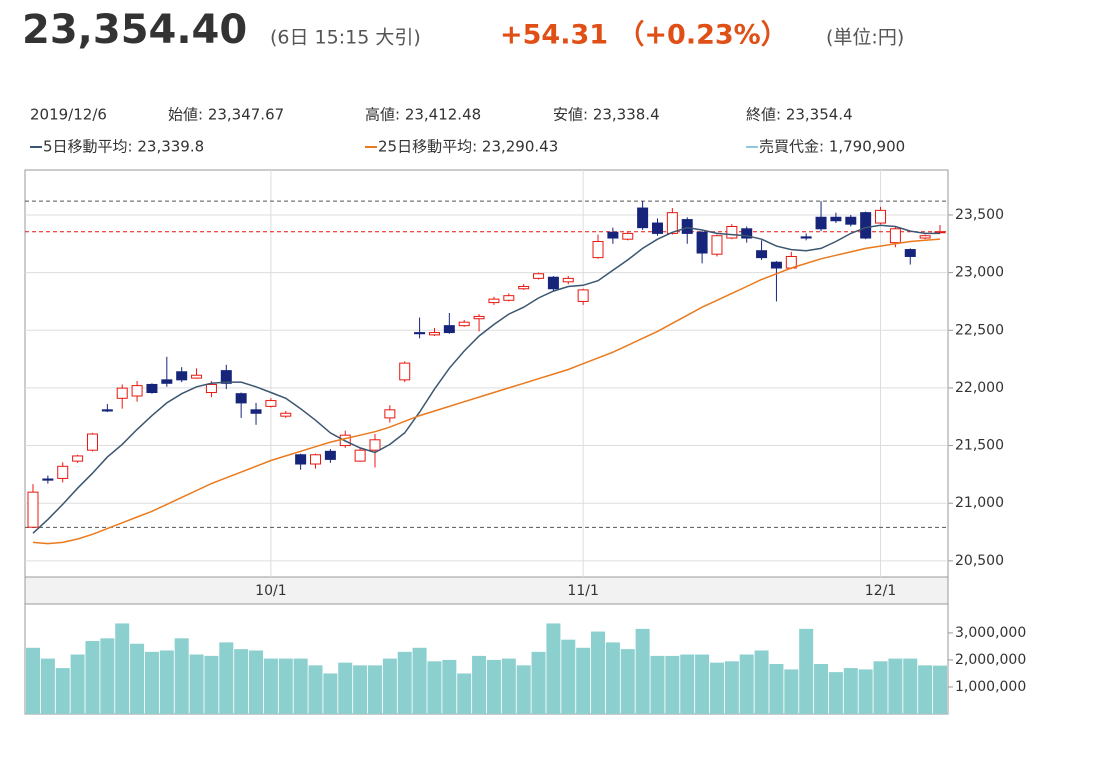  Describe the element at coordinates (979, 503) in the screenshot. I see `y-tick-label: 21,000` at that location.